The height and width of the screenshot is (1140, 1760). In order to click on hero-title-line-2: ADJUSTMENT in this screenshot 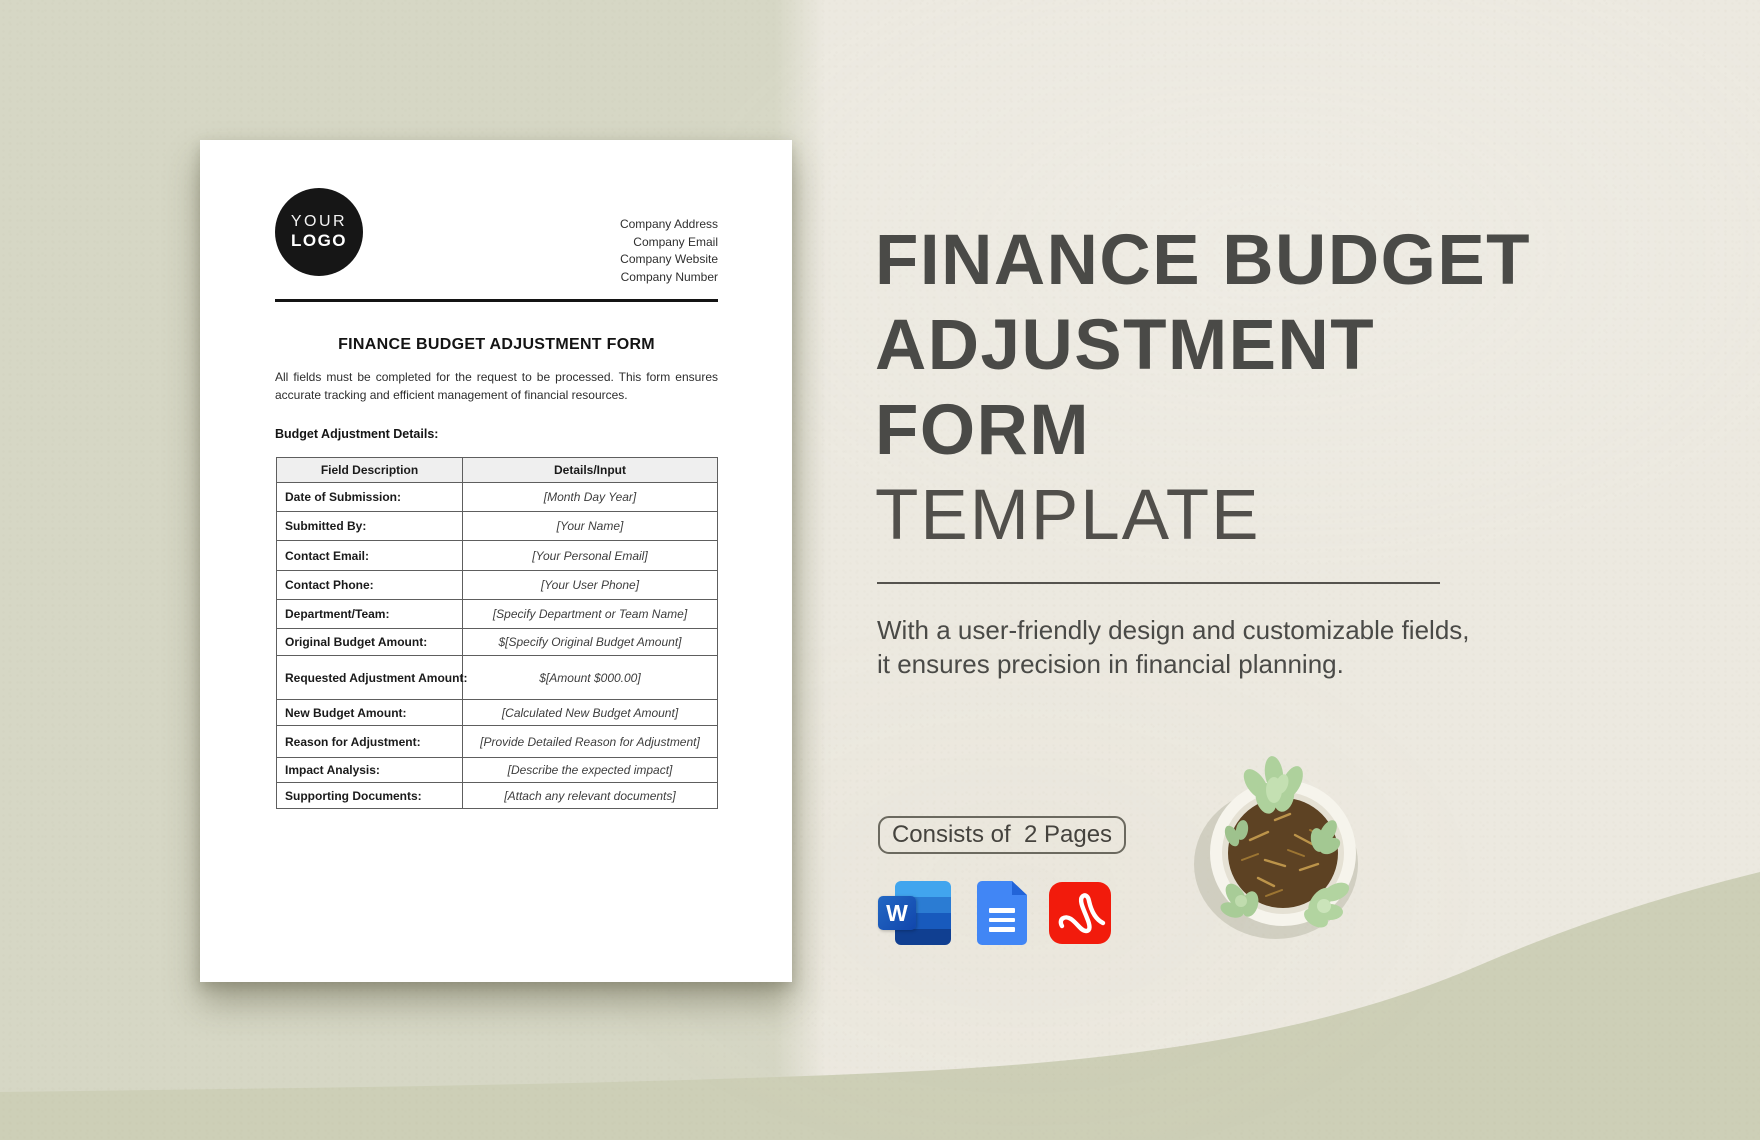, I will do `click(1125, 345)`.